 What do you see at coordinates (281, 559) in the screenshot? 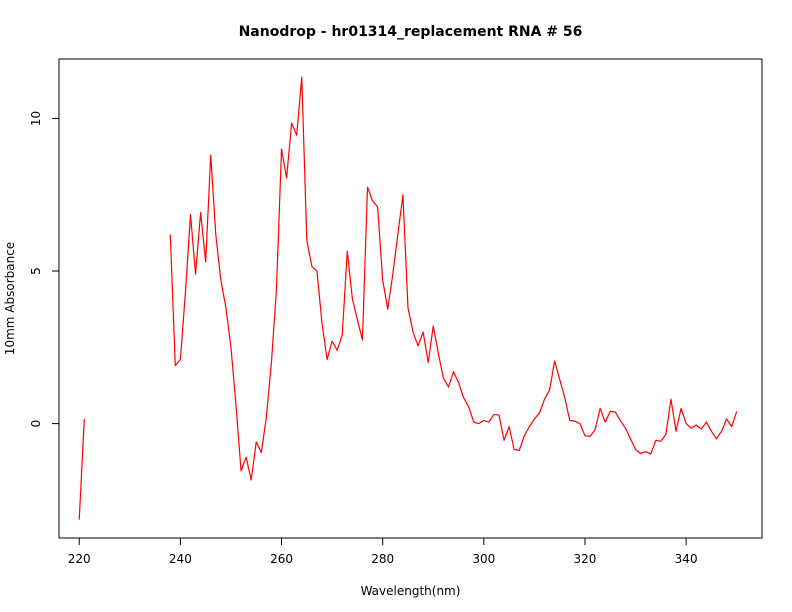
I see `x-tick-label: 260` at bounding box center [281, 559].